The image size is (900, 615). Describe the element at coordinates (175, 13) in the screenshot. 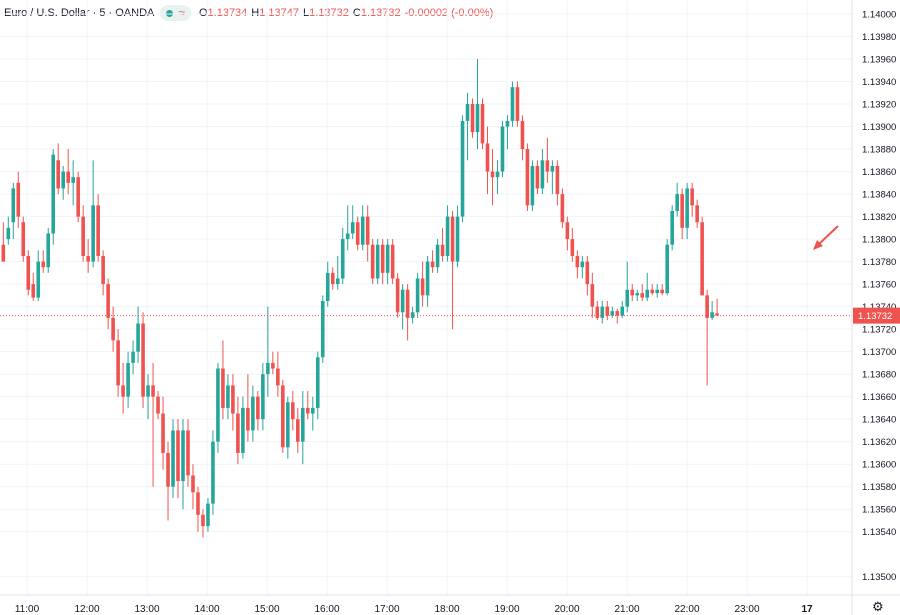

I see `status-pill: ≈` at that location.